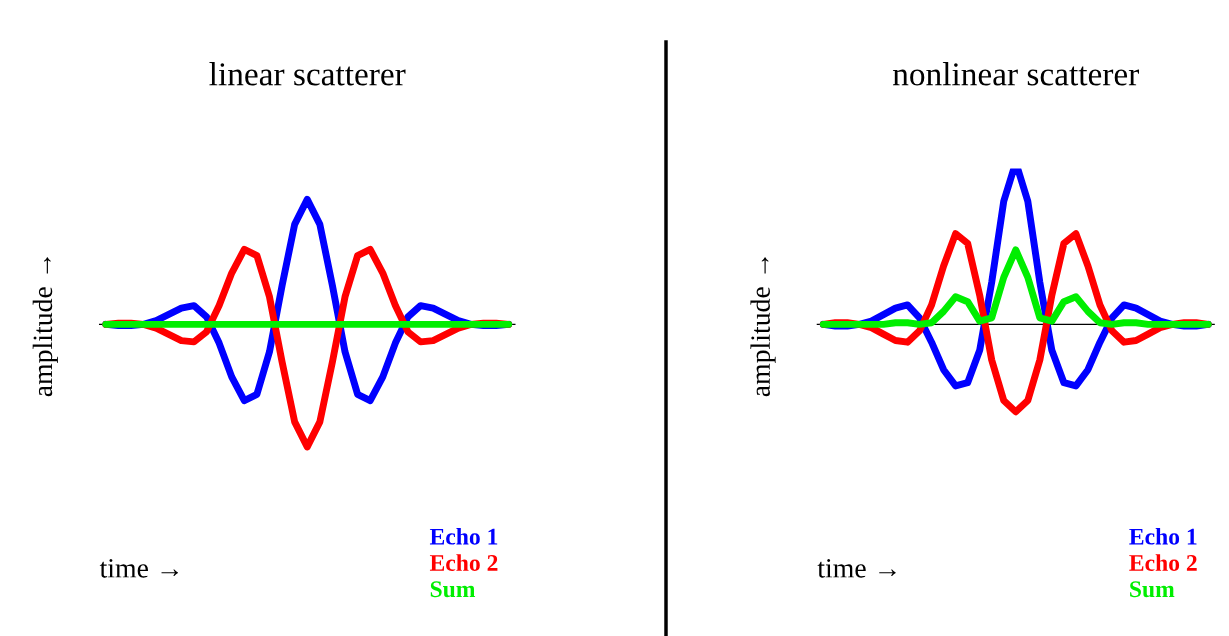 This screenshot has height=636, width=1229. What do you see at coordinates (307, 74) in the screenshot?
I see `chart-title: linear scatterer` at bounding box center [307, 74].